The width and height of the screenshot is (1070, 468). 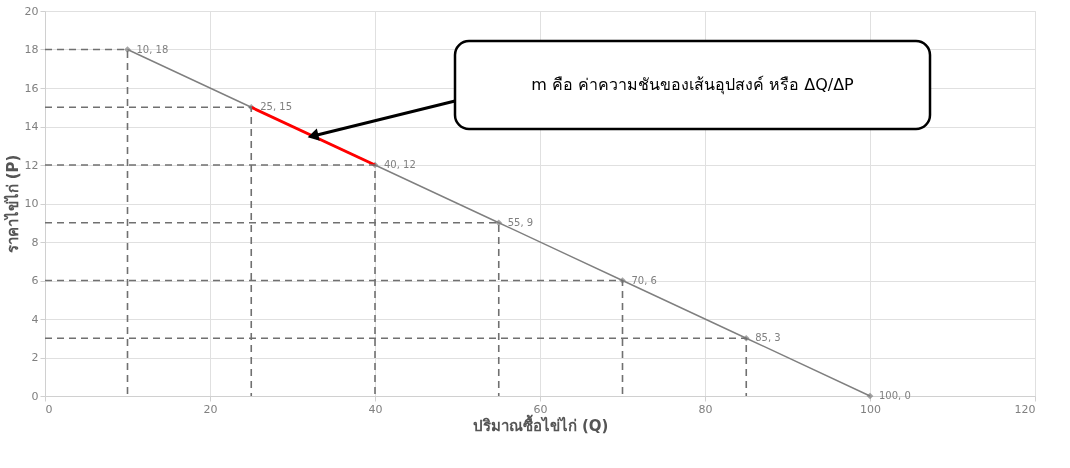 What do you see at coordinates (540, 409) in the screenshot?
I see `x-tick-label: 60` at bounding box center [540, 409].